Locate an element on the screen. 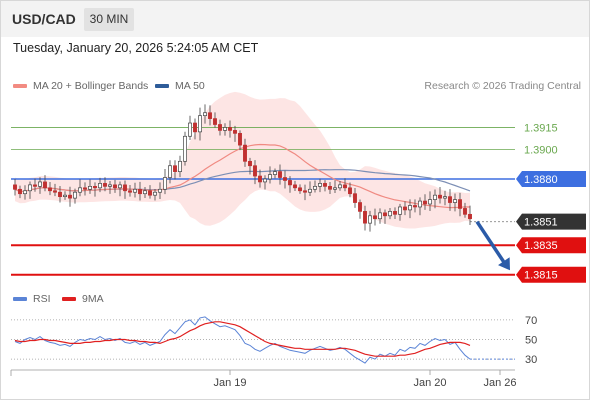 The image size is (590, 400). ma50-swatch-icon is located at coordinates (162, 86).